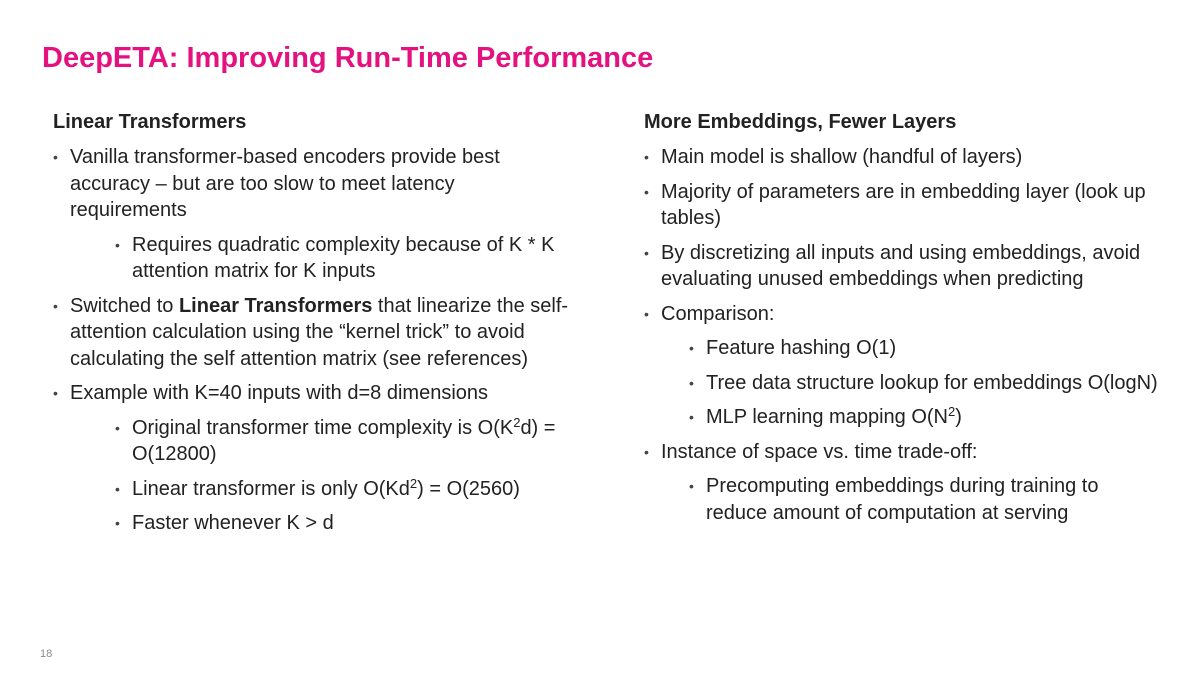 The width and height of the screenshot is (1200, 675). What do you see at coordinates (46, 654) in the screenshot?
I see `page-number: 18` at bounding box center [46, 654].